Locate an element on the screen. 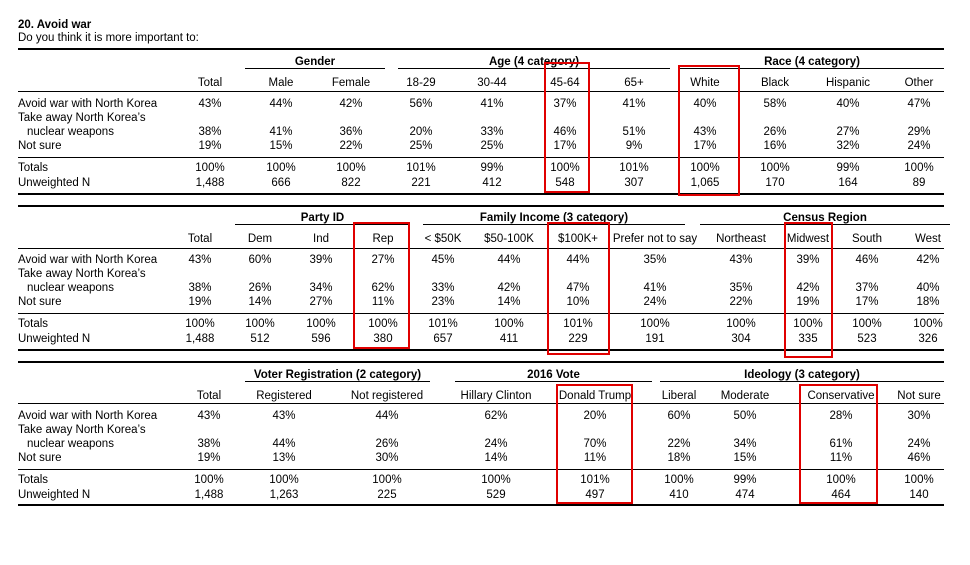 The height and width of the screenshot is (565, 970). table-cell: 14% is located at coordinates (509, 302).